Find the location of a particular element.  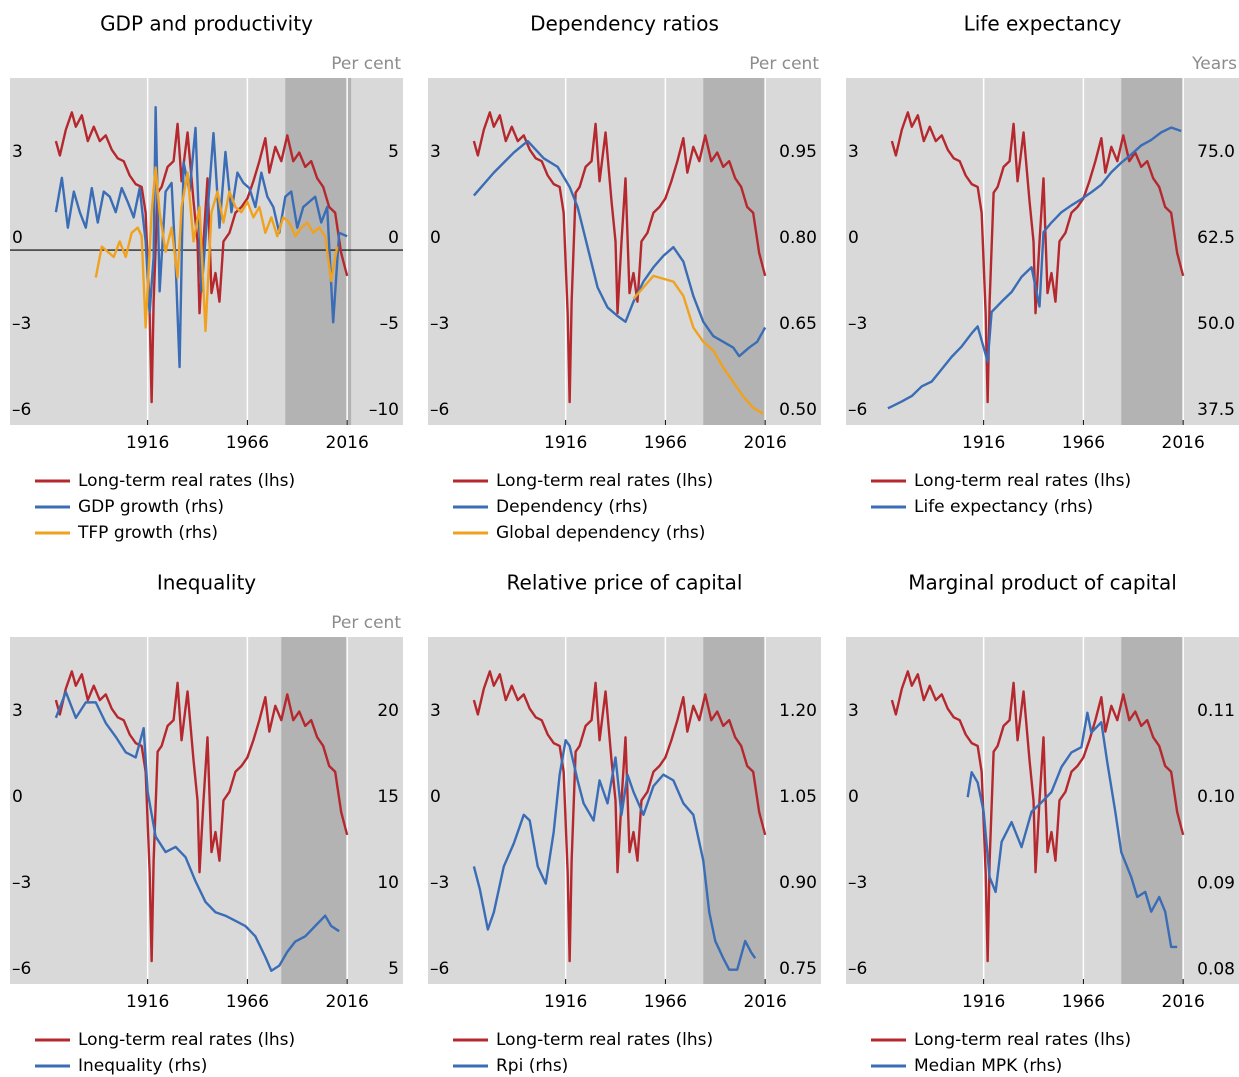

legend-label: Global dependency (rhs) is located at coordinates (600, 533).